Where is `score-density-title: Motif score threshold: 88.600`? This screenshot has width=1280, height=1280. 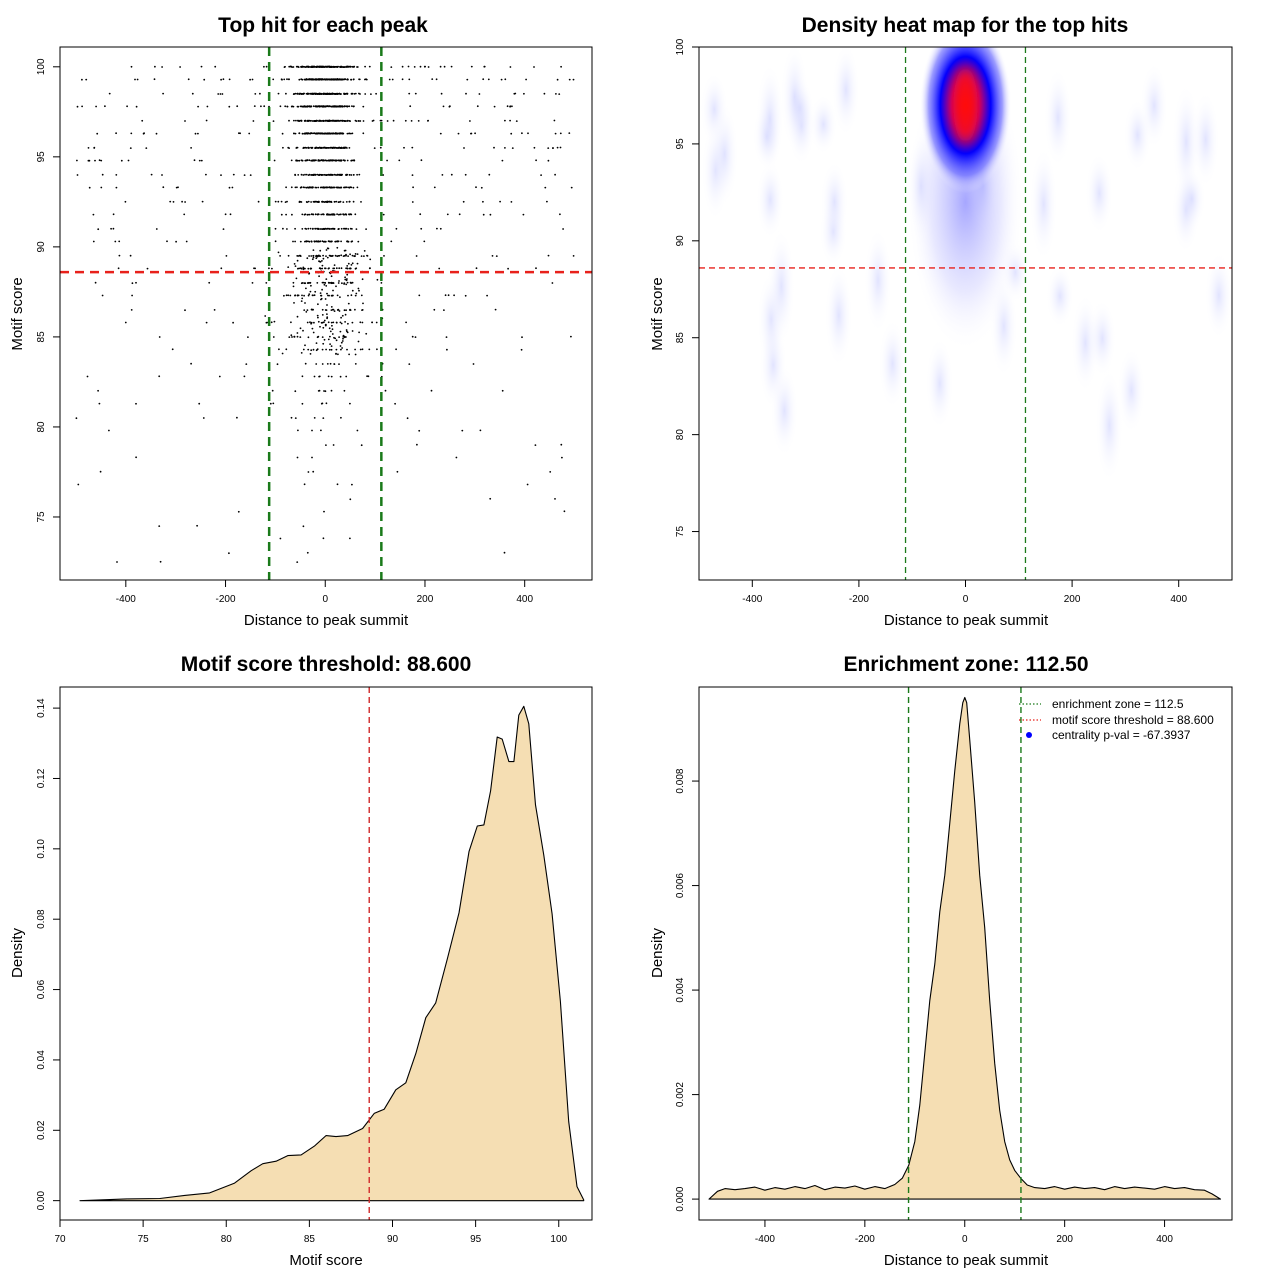 score-density-title: Motif score threshold: 88.600 is located at coordinates (326, 664).